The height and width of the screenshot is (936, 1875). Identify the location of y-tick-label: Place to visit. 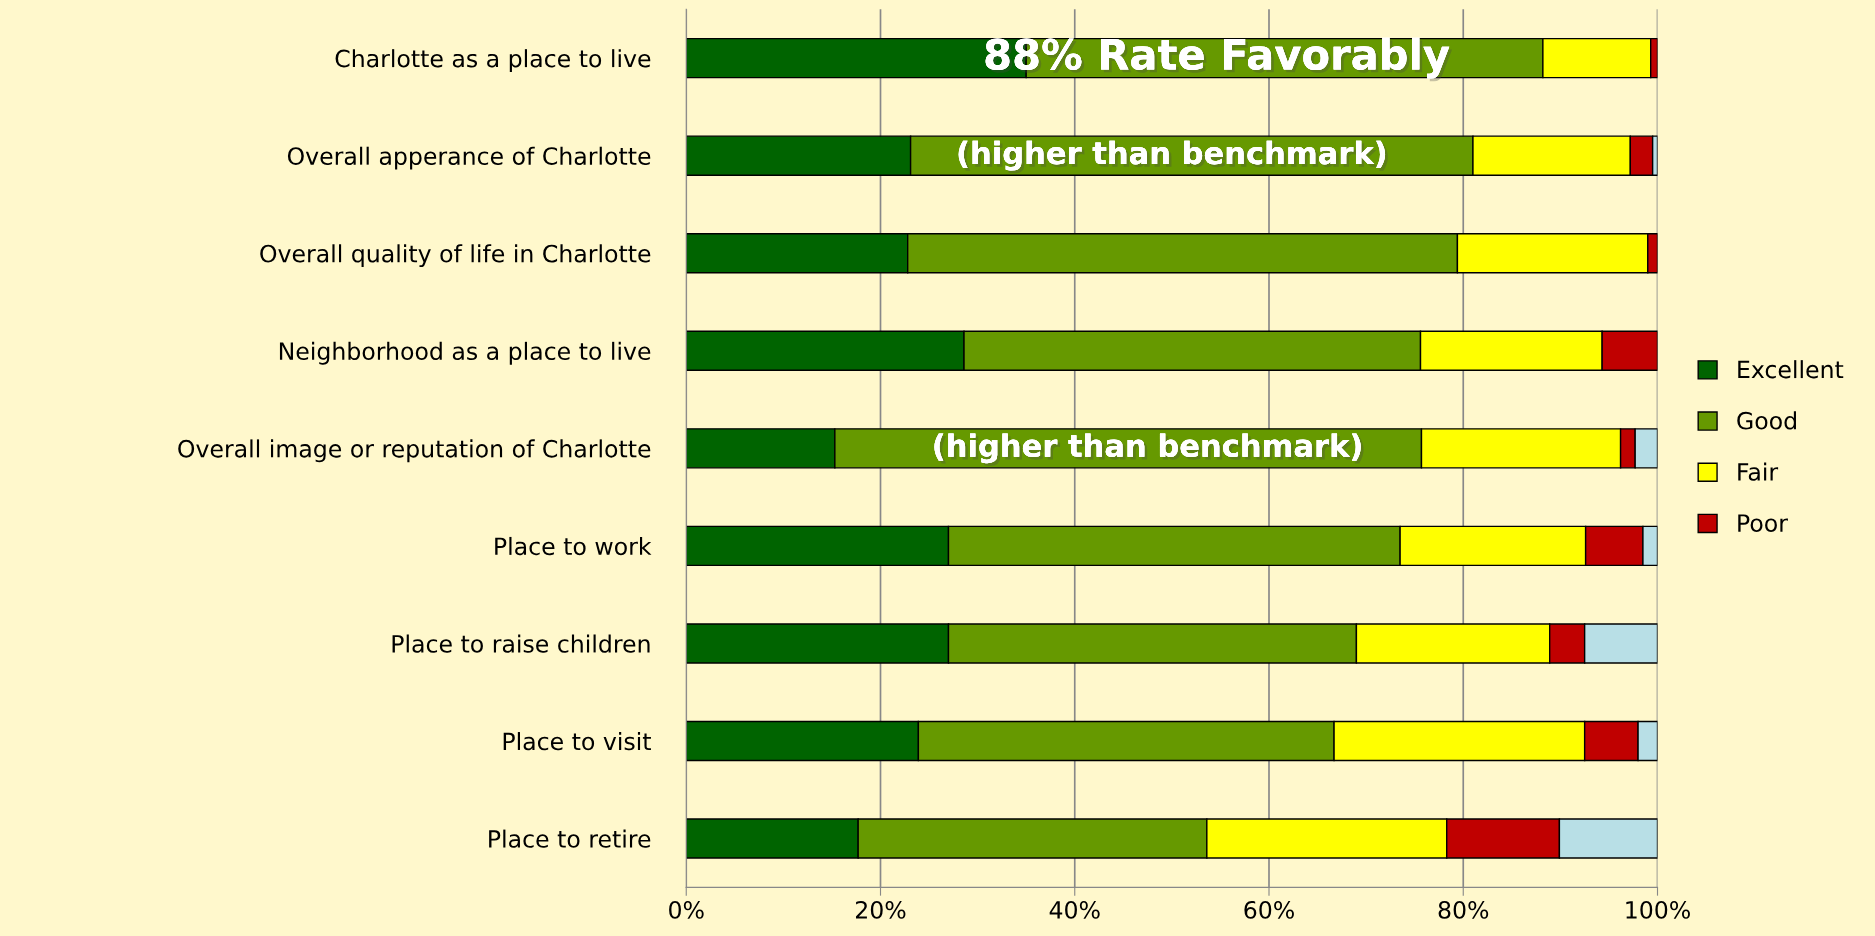
(577, 741).